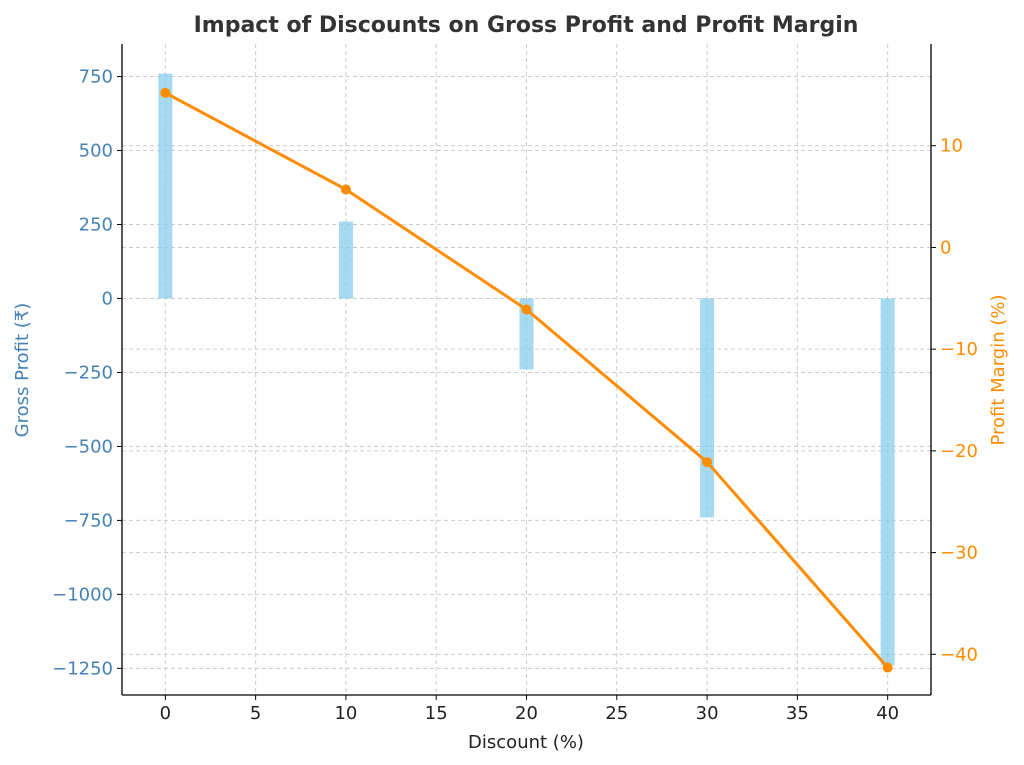 The height and width of the screenshot is (765, 1024). I want to click on y-right-tick-label: 0, so click(945, 247).